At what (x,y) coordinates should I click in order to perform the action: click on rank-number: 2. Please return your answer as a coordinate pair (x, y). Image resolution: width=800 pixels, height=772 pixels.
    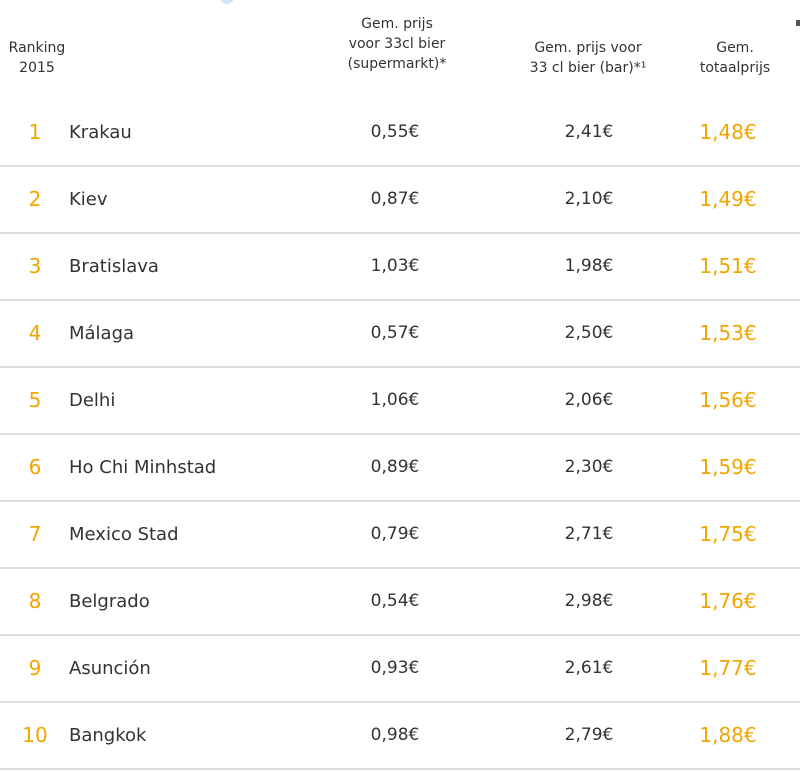
    Looking at the image, I should click on (35, 199).